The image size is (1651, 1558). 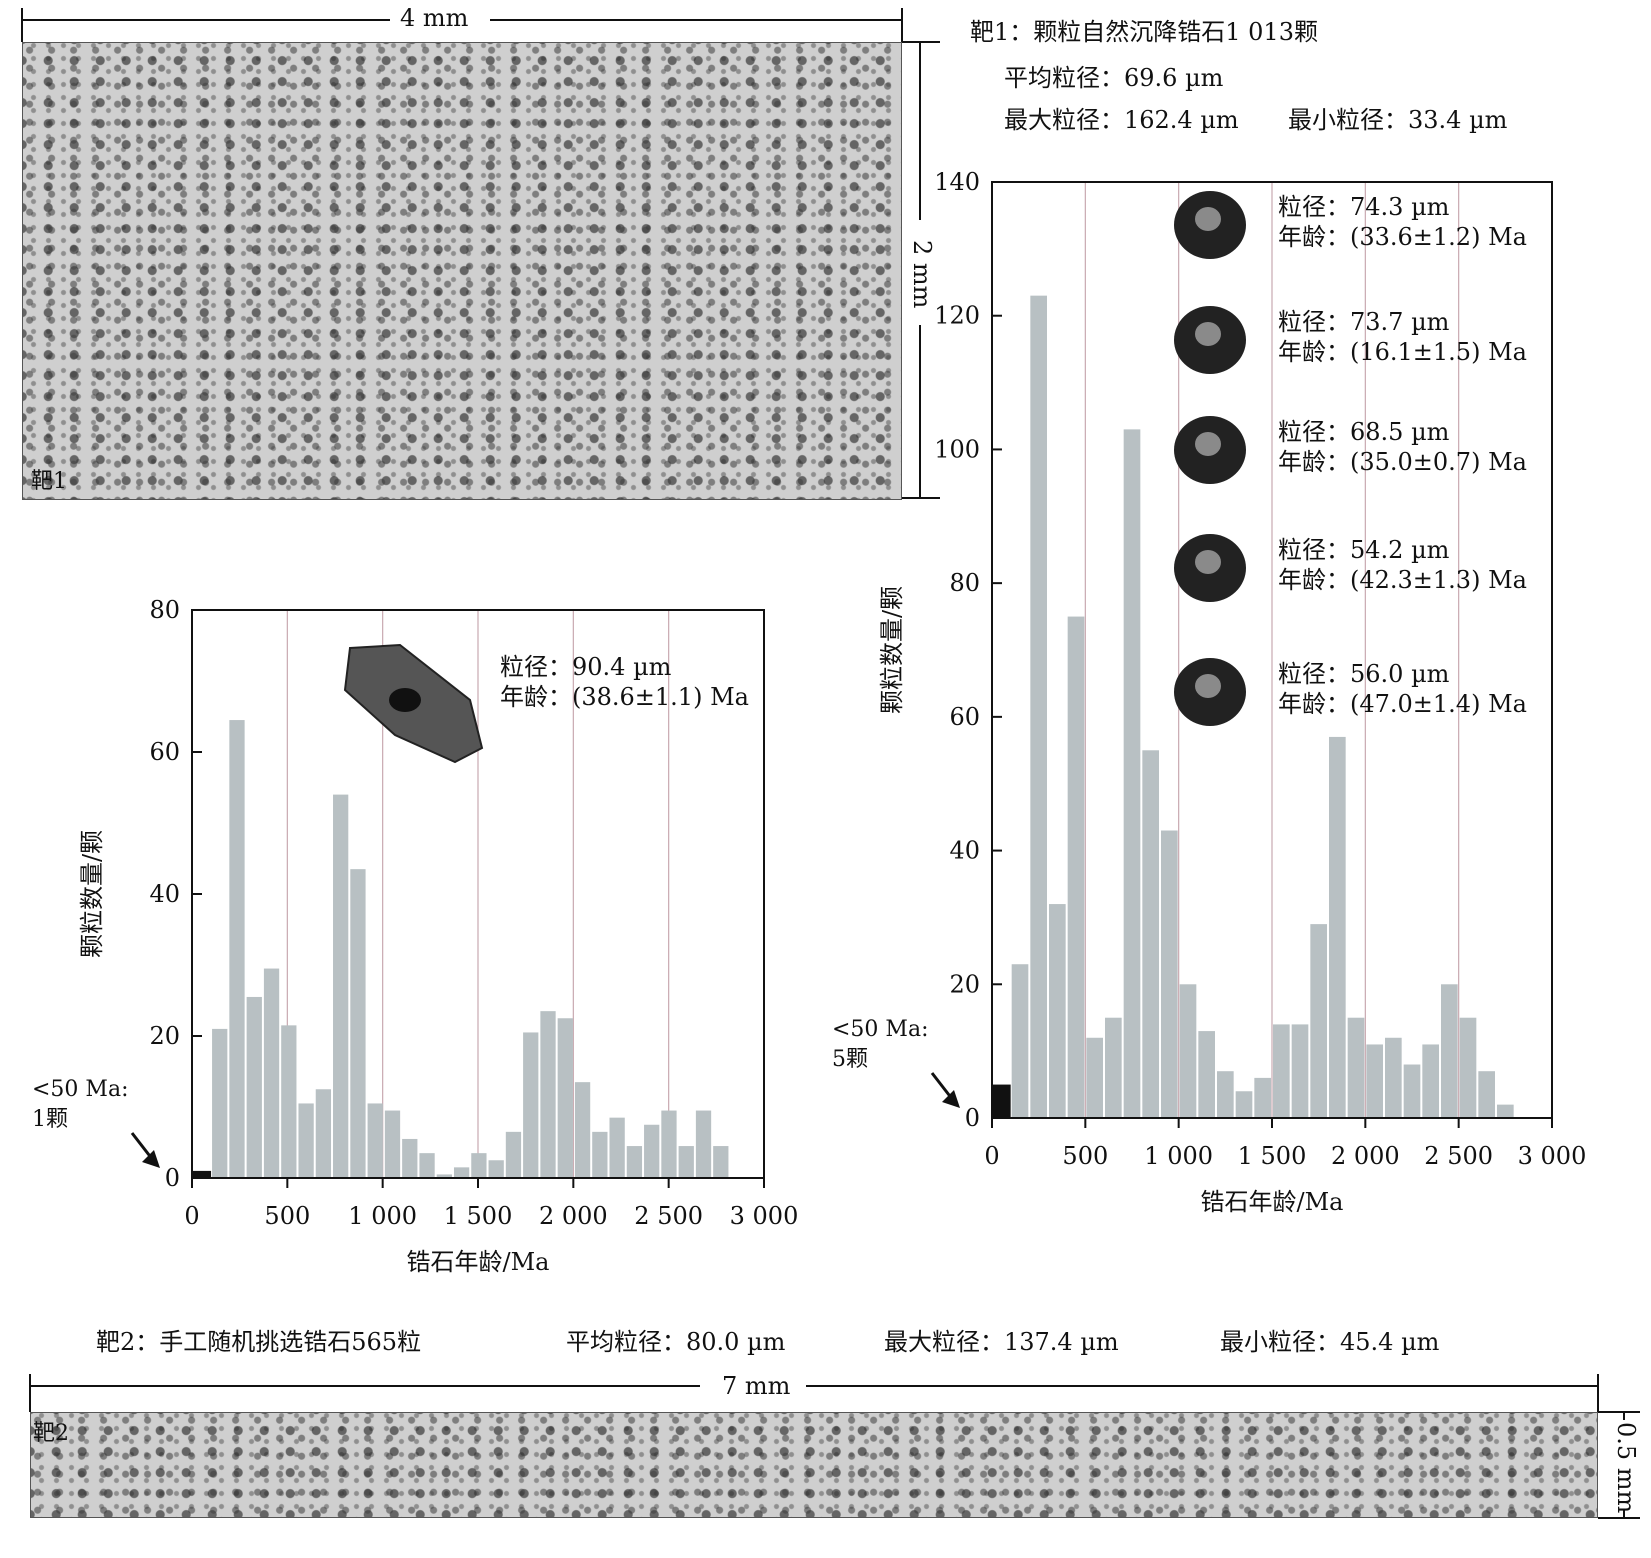 What do you see at coordinates (1178, 1156) in the screenshot?
I see `right-xtick-label: 1 000` at bounding box center [1178, 1156].